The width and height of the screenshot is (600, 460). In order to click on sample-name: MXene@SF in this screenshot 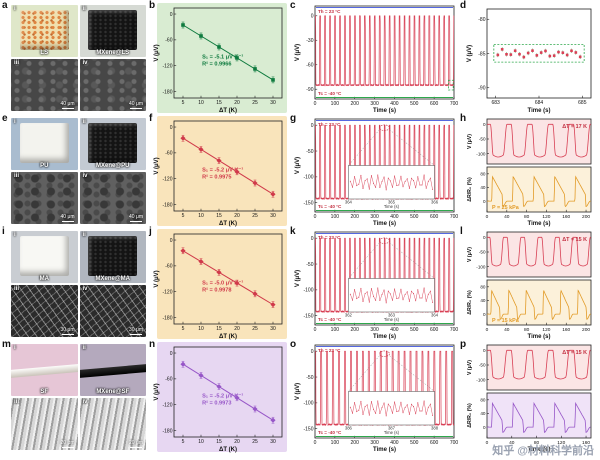, I will do `click(113, 392)`.